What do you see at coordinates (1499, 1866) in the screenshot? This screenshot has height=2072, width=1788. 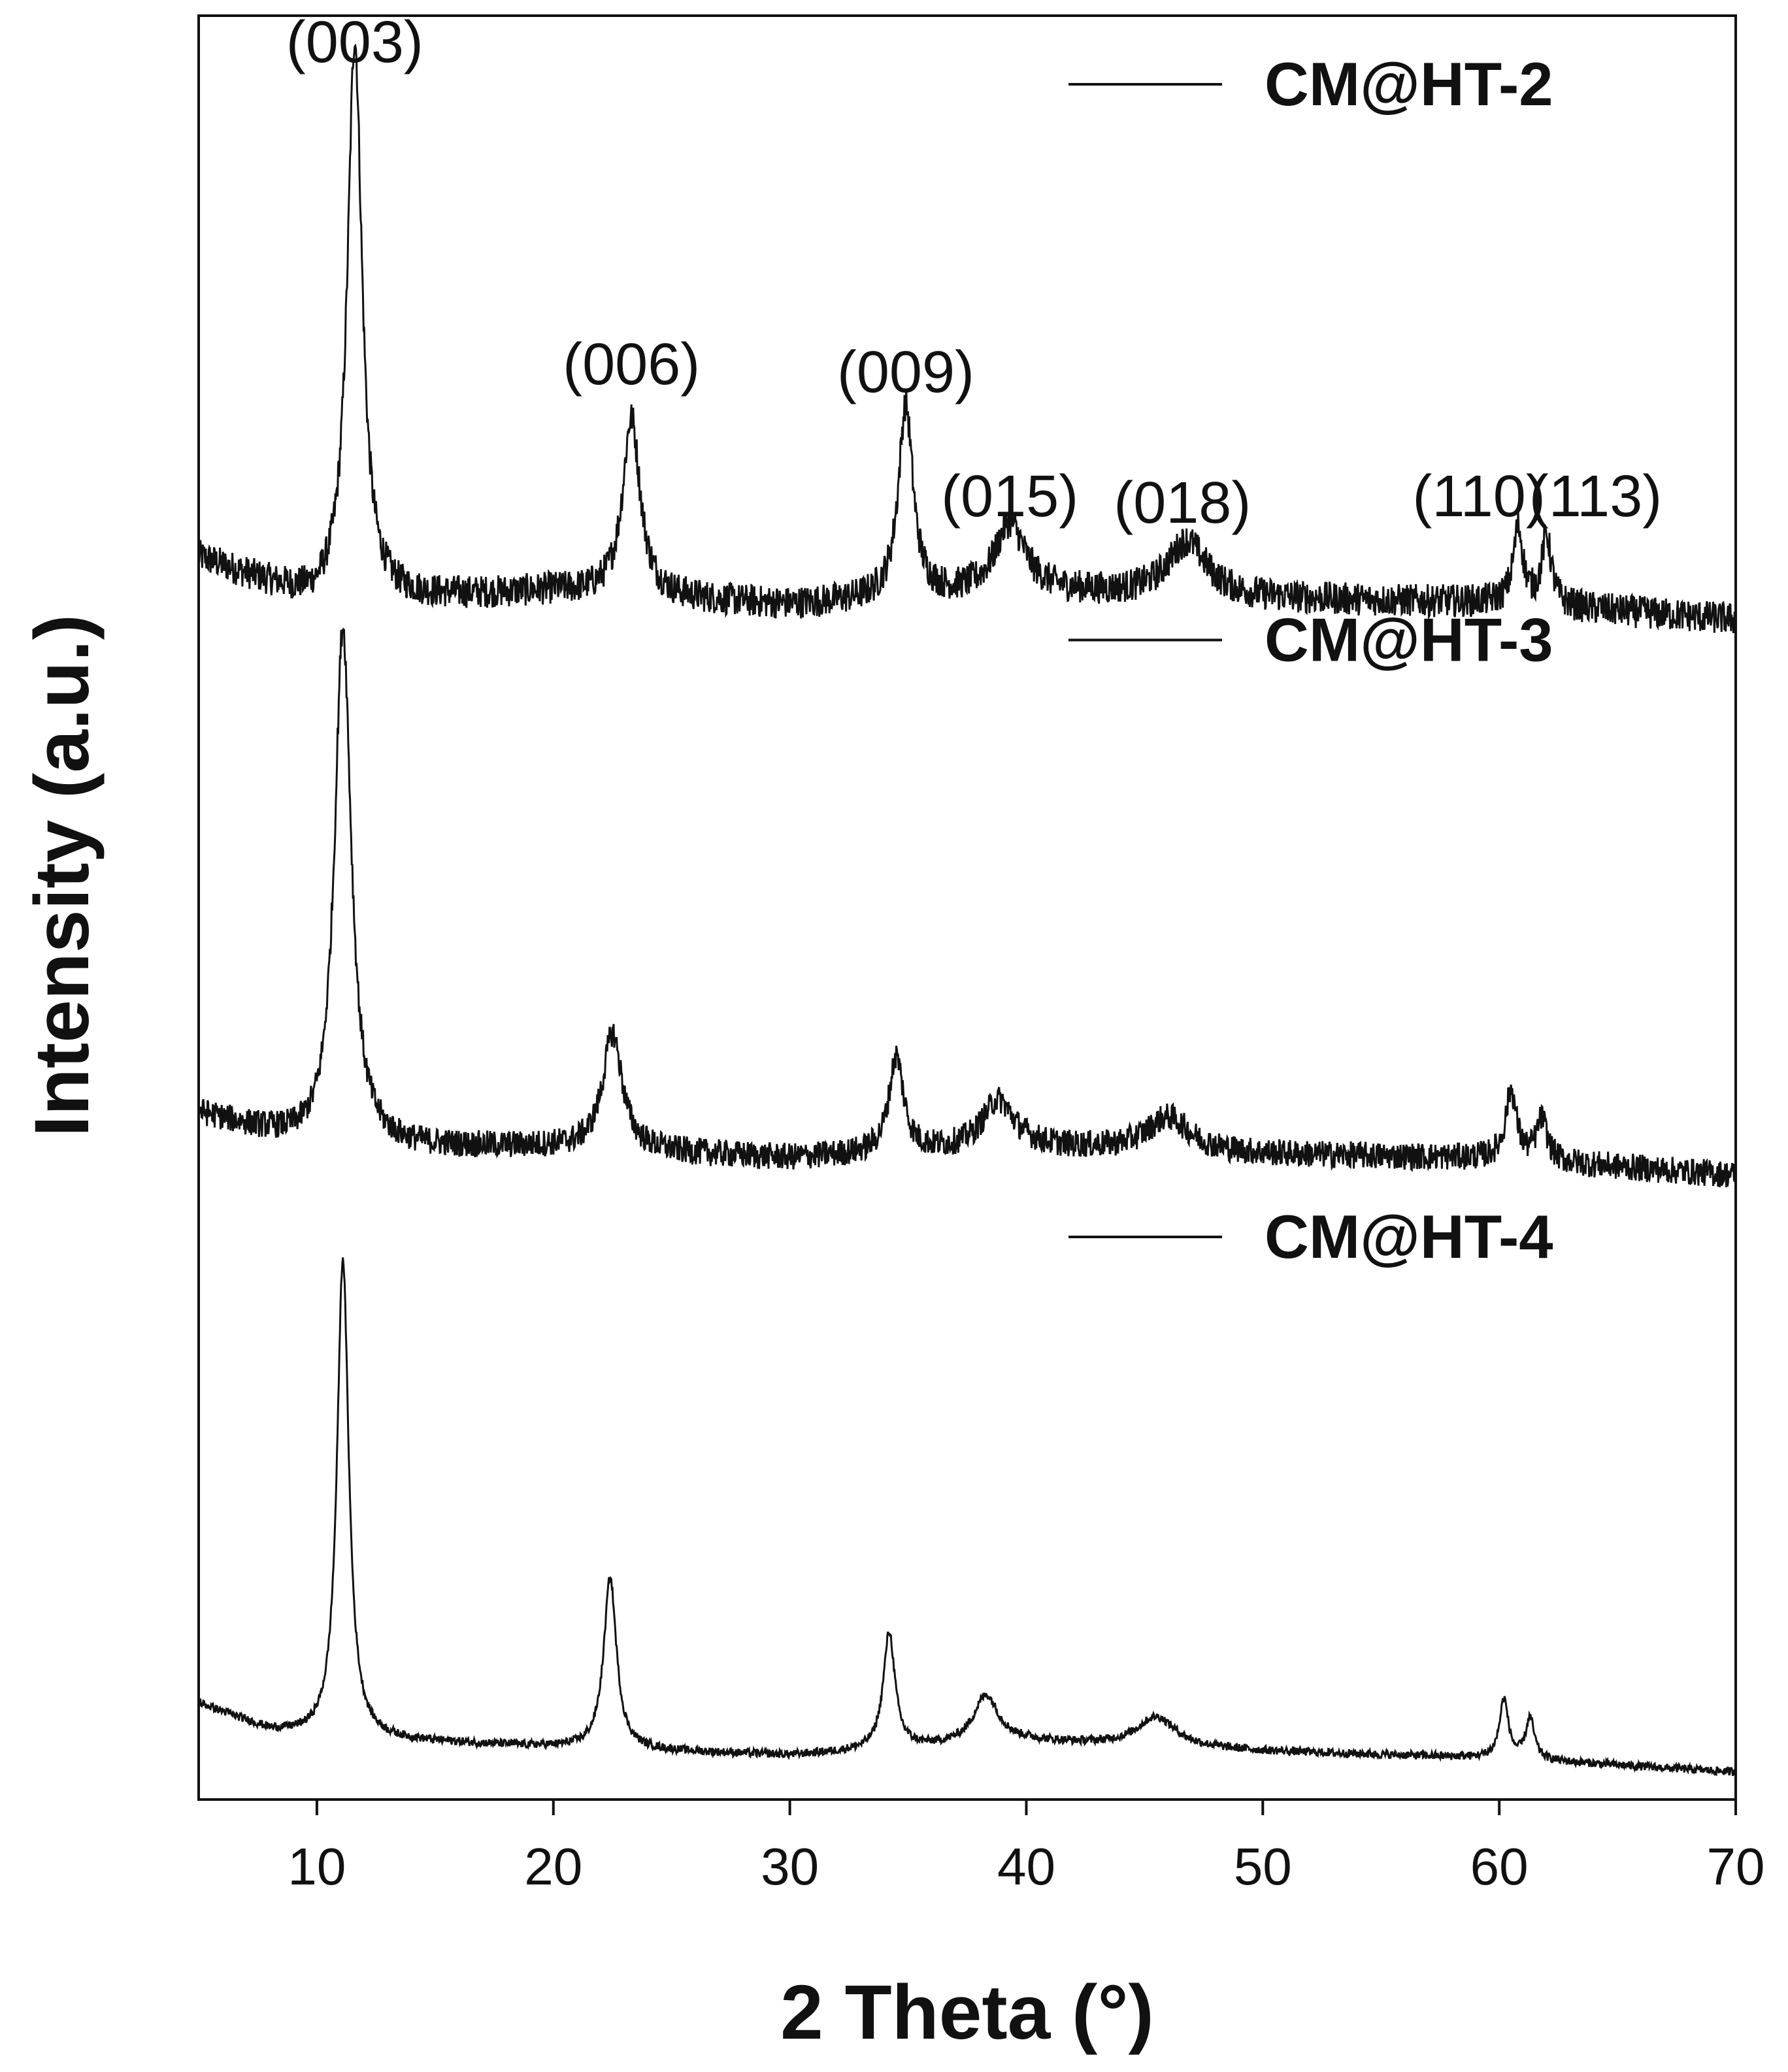 I see `x-tick-label: 60` at bounding box center [1499, 1866].